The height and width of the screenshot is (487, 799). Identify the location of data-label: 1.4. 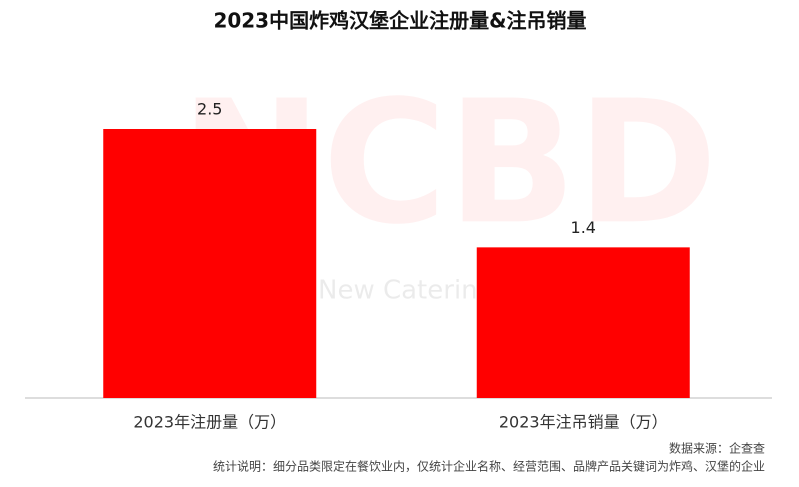
(583, 227).